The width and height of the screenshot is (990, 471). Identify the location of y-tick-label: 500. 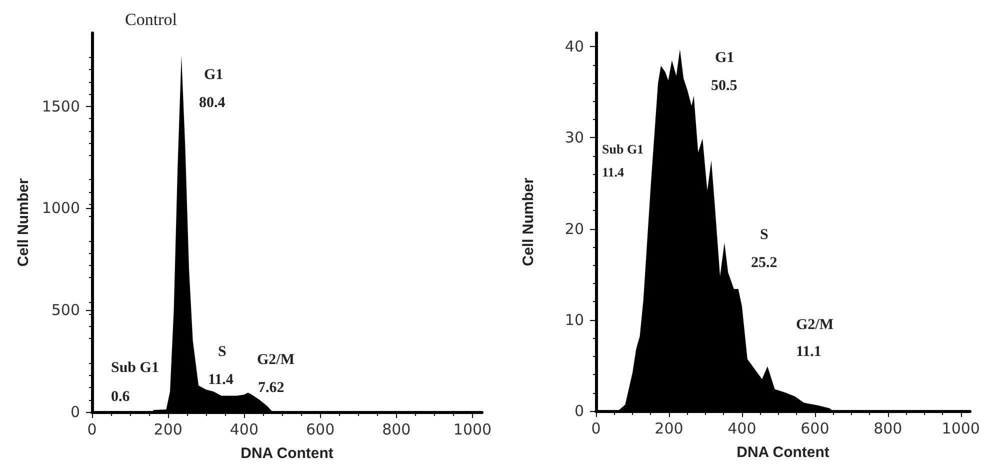
(65, 310).